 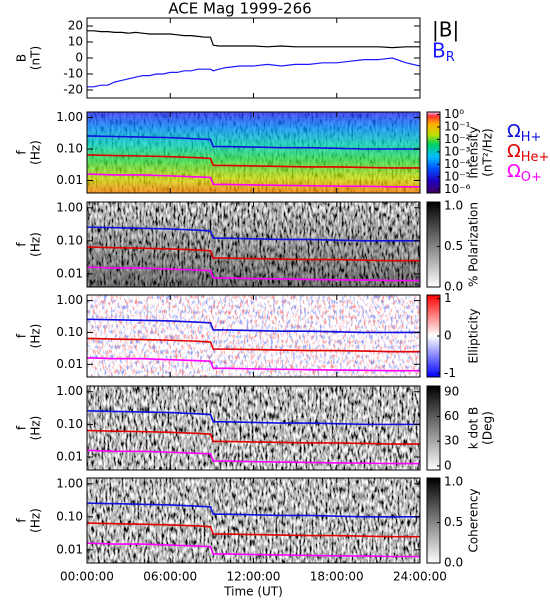 What do you see at coordinates (75, 26) in the screenshot?
I see `y-tick-label: 20` at bounding box center [75, 26].